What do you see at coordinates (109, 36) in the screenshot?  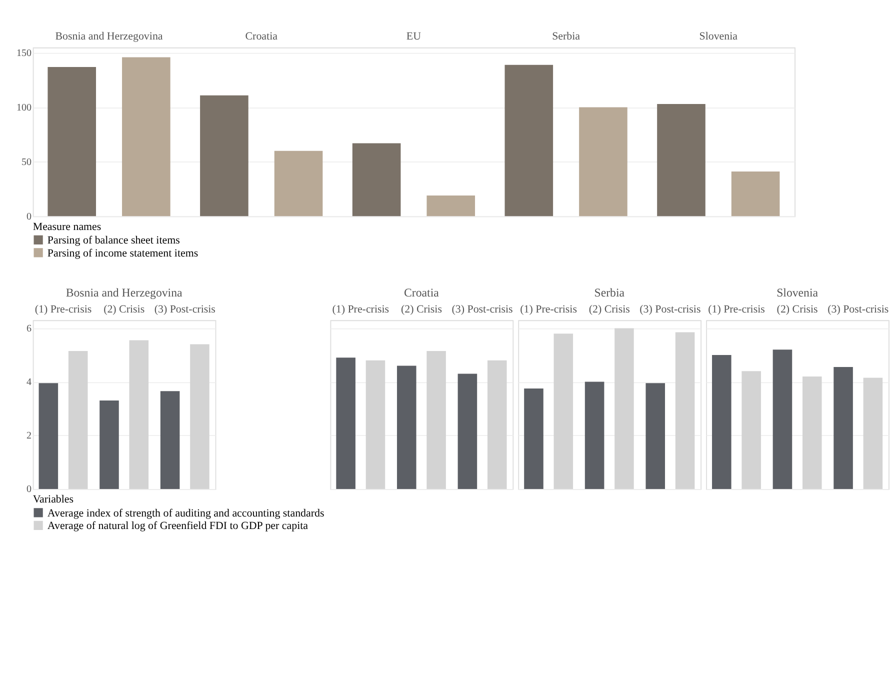 I see `x-tick-label: Bosnia and Herzegovina` at bounding box center [109, 36].